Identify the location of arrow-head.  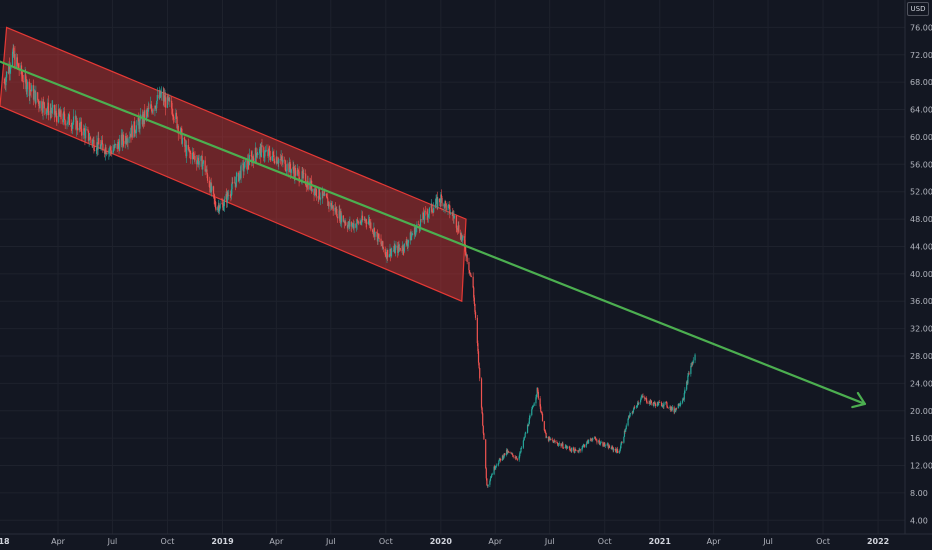
(859, 400).